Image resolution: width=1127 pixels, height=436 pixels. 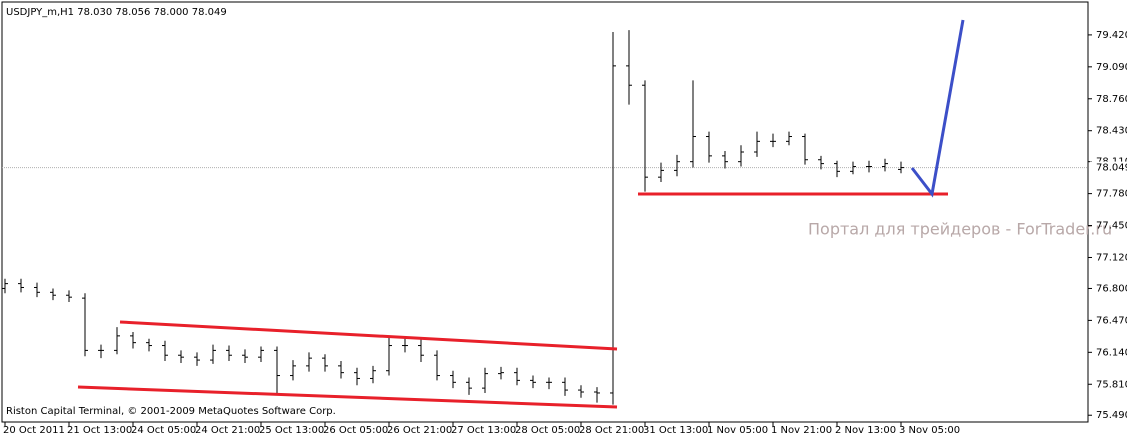 I want to click on y-tick-label: 79.420, so click(x=1111, y=35).